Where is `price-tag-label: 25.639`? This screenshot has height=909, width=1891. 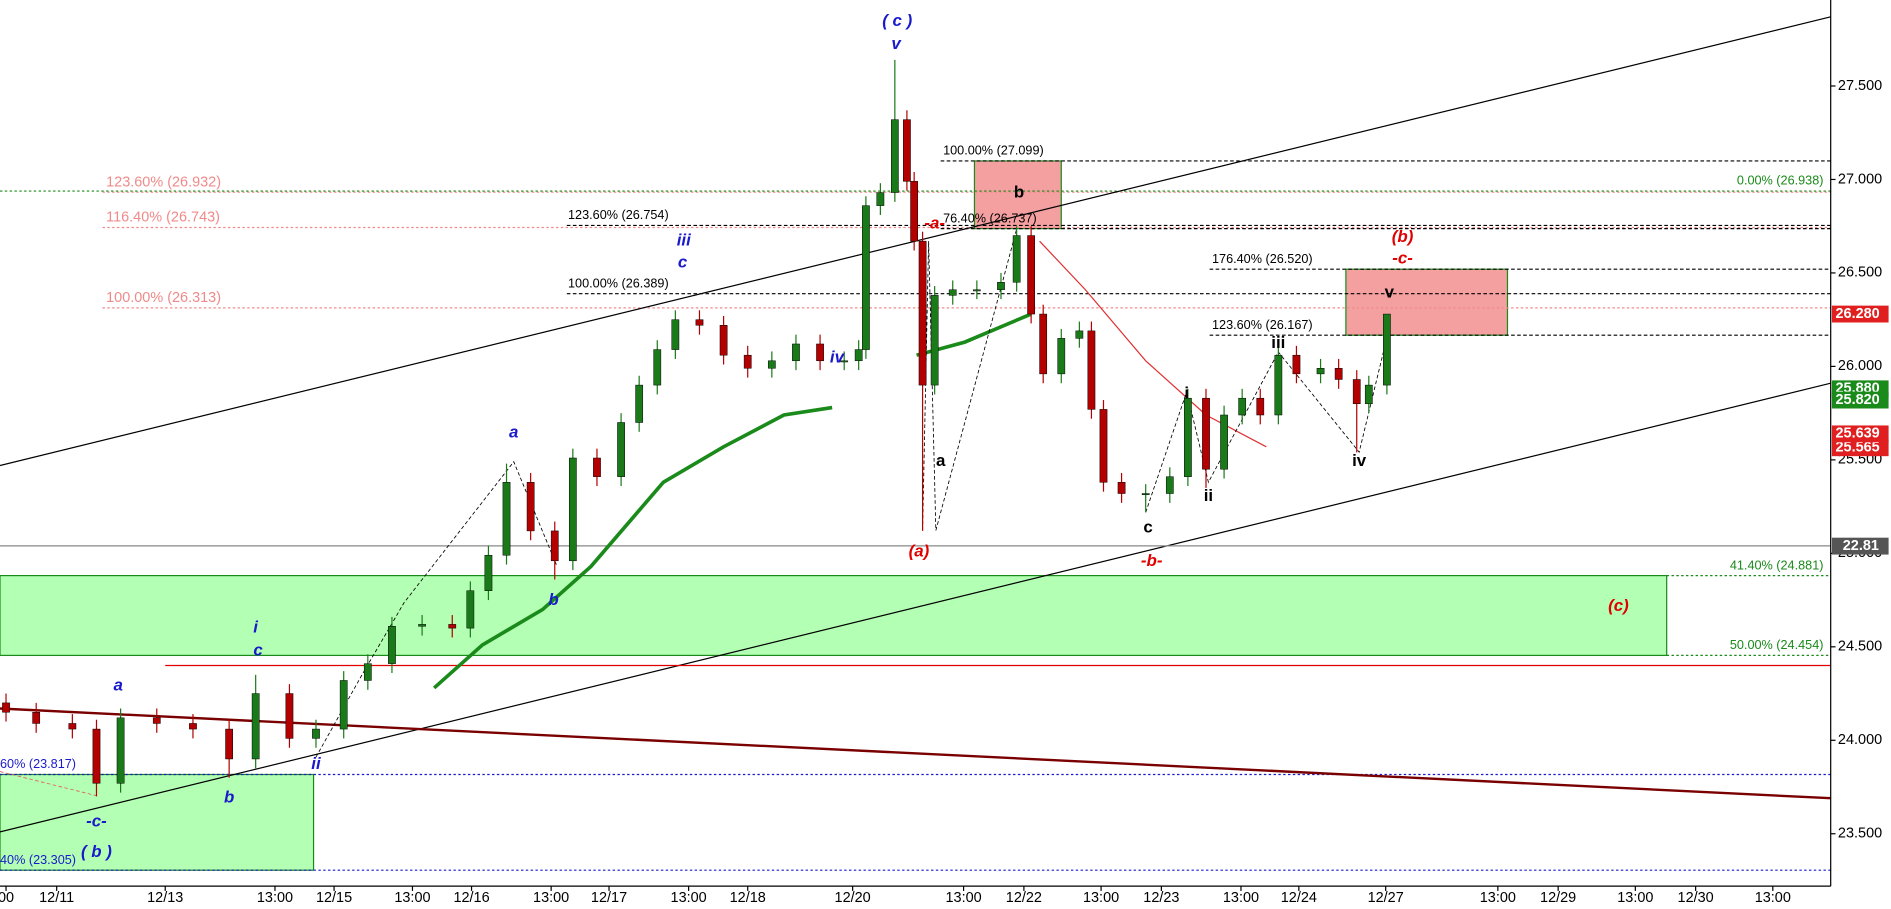 price-tag-label: 25.639 is located at coordinates (1858, 434).